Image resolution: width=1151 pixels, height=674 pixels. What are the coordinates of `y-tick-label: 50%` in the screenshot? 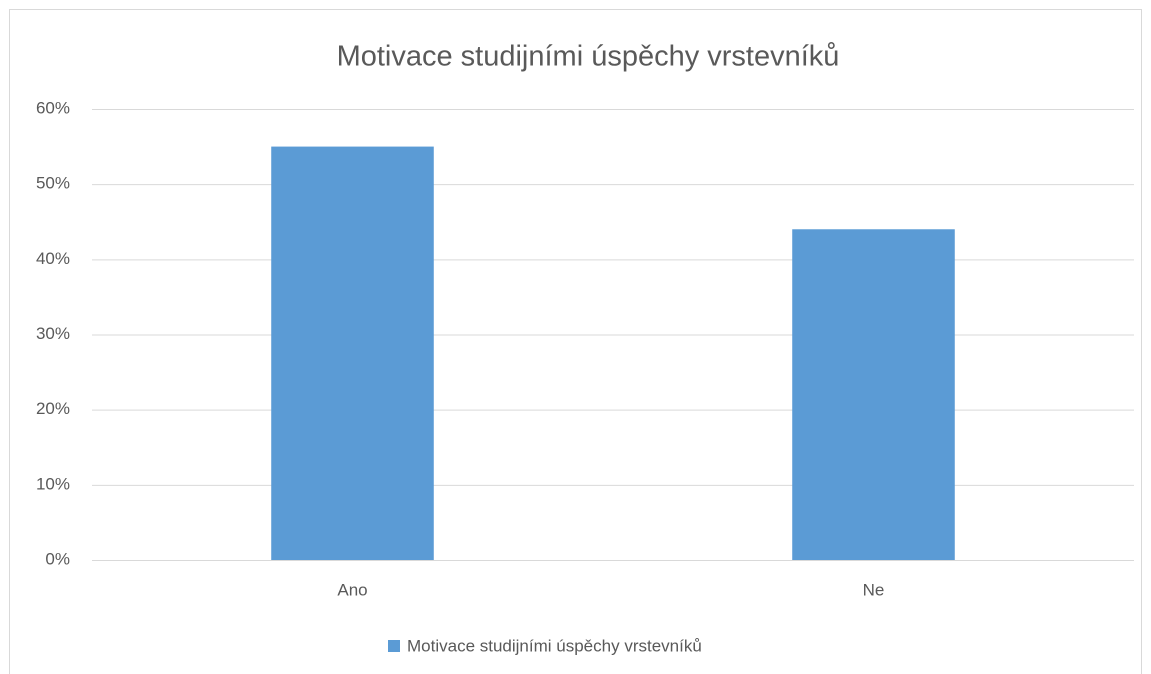 It's located at (53, 183).